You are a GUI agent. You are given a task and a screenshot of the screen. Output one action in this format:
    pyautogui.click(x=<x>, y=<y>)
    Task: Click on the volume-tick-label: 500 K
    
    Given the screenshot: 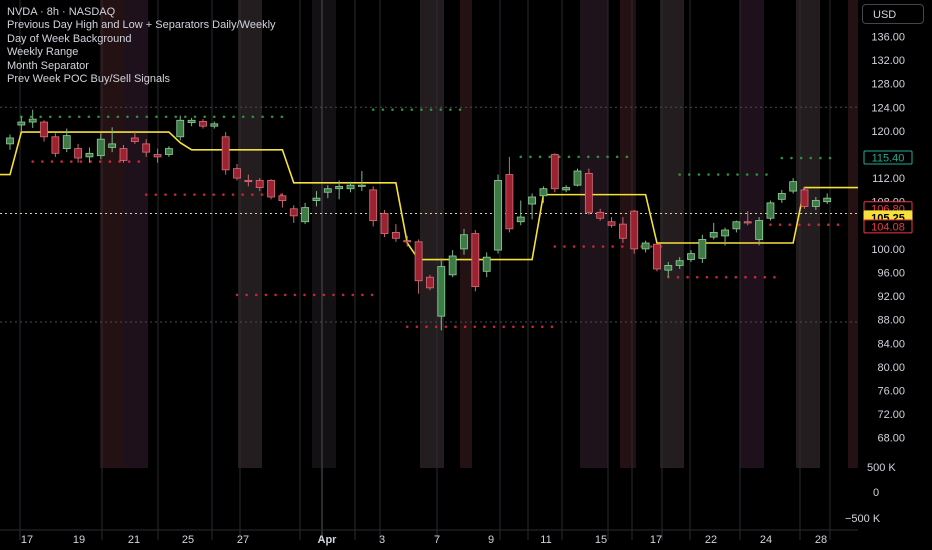 What is the action you would take?
    pyautogui.click(x=881, y=468)
    